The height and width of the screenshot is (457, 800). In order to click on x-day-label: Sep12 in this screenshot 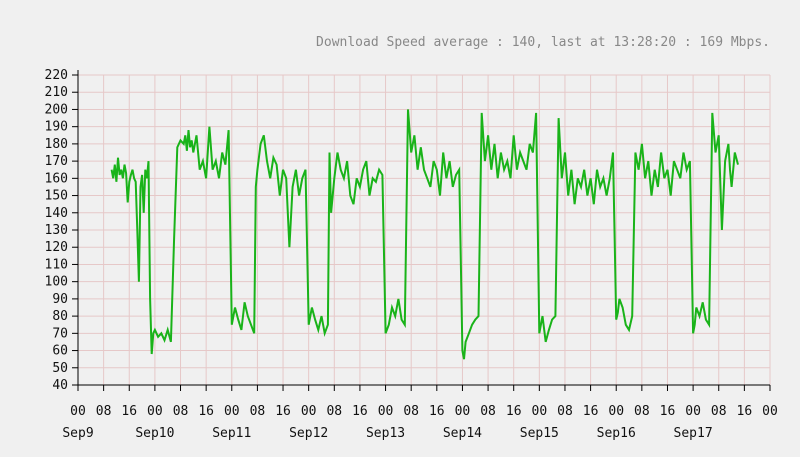, I will do `click(308, 433)`.